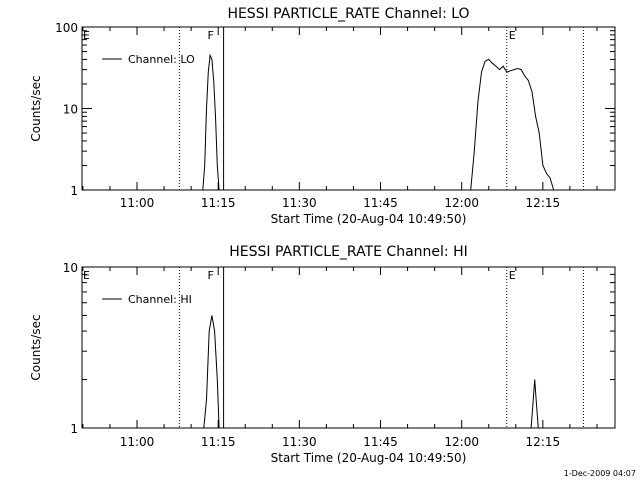  What do you see at coordinates (161, 59) in the screenshot?
I see `legend-label: Channel: LO` at bounding box center [161, 59].